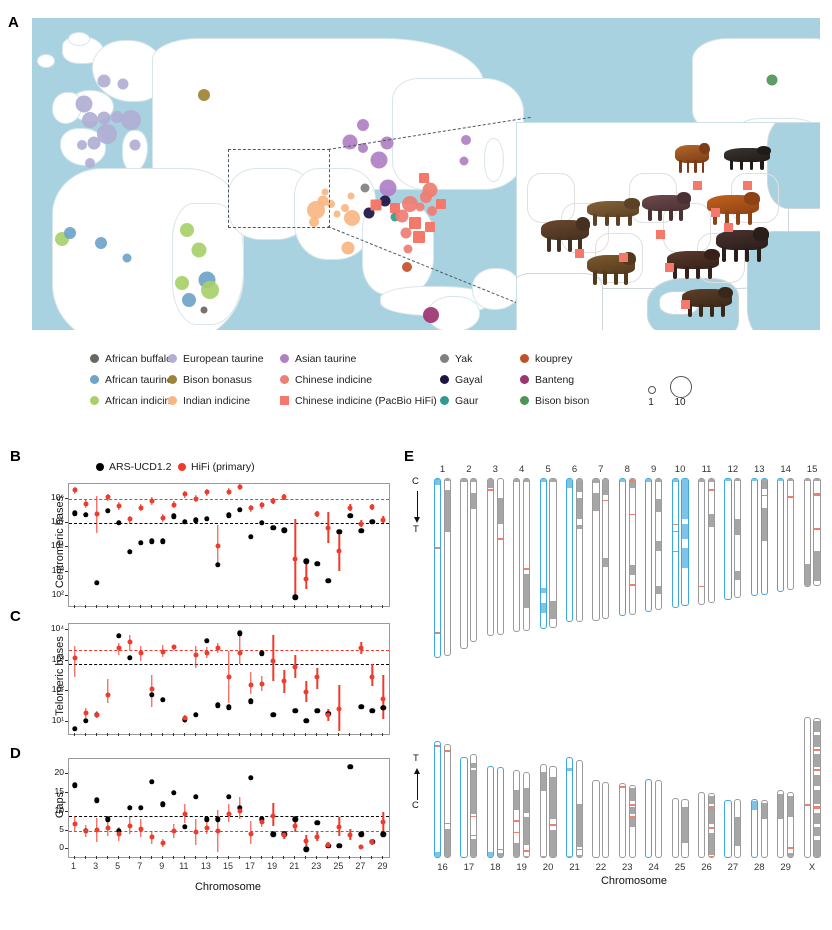 The width and height of the screenshot is (832, 930). What do you see at coordinates (680, 867) in the screenshot?
I see `chromosome-number-label: 25` at bounding box center [680, 867].